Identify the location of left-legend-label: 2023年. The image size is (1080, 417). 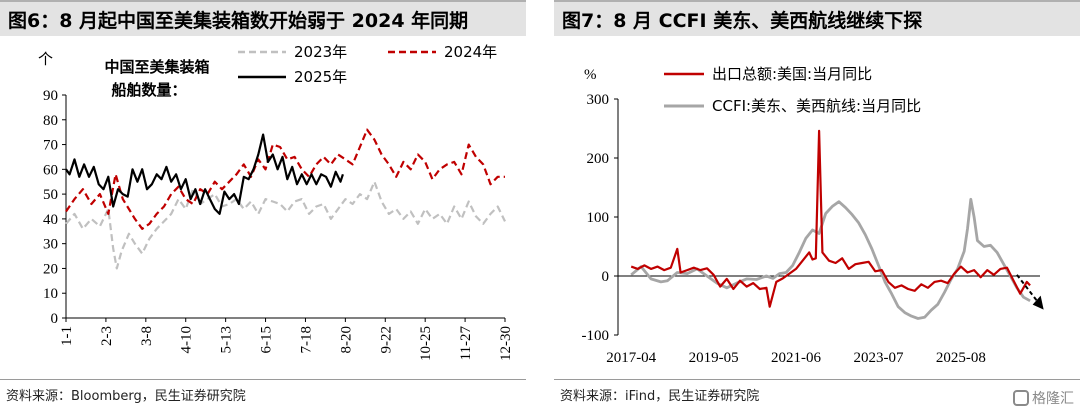
(320, 52).